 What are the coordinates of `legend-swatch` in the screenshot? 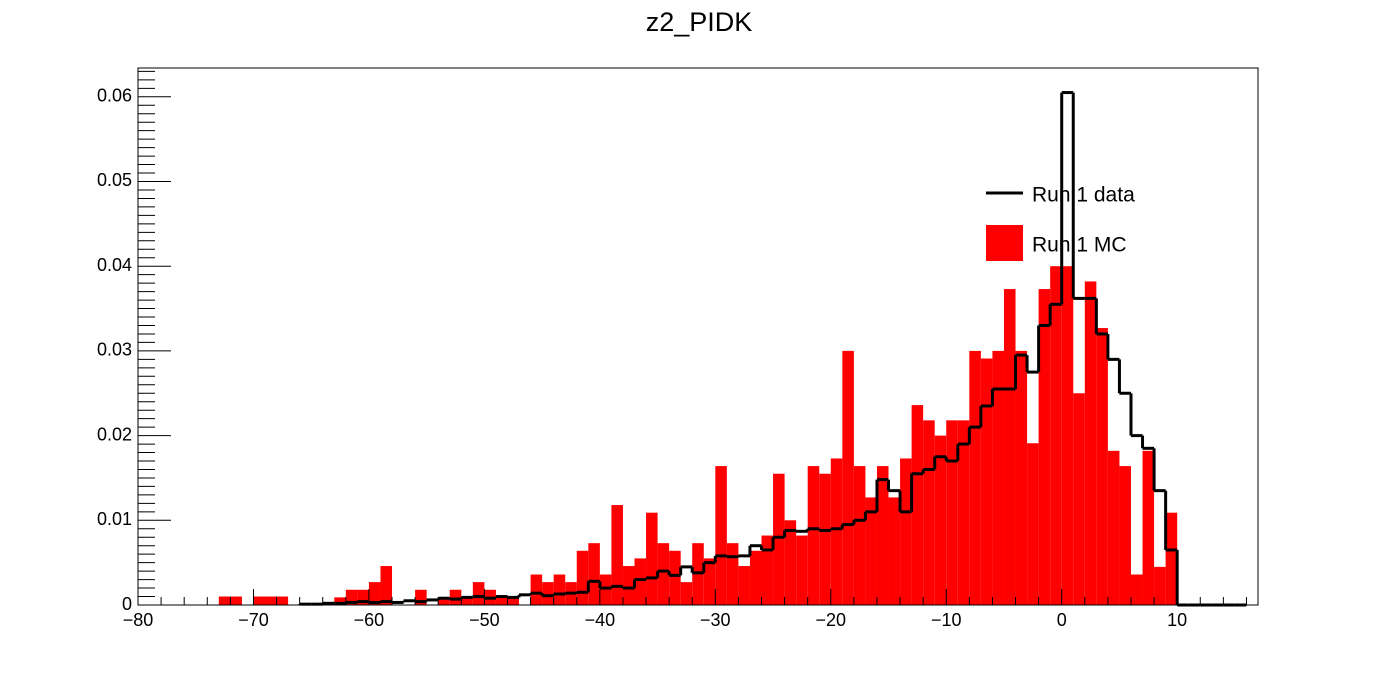 It's located at (1004, 243).